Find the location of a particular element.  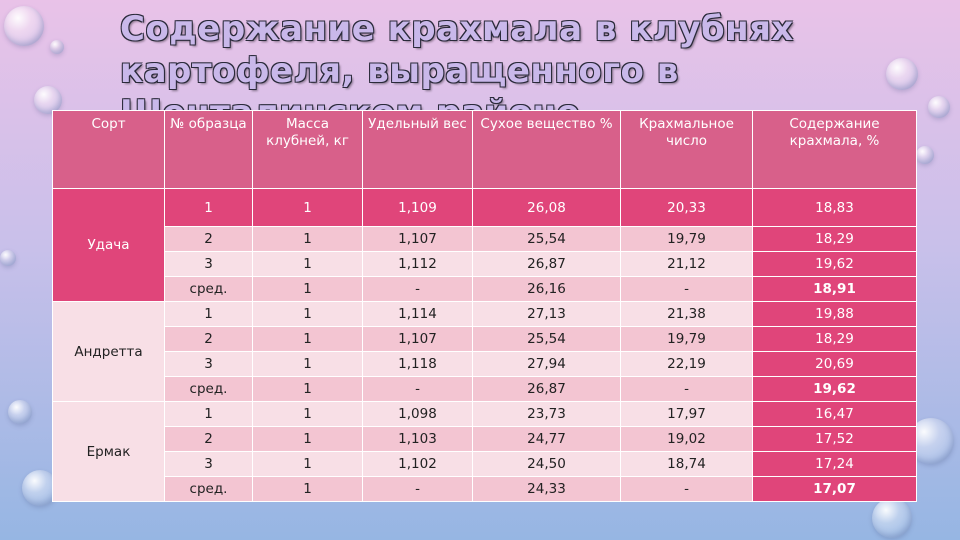

table-cell: 1,114 is located at coordinates (417, 314).